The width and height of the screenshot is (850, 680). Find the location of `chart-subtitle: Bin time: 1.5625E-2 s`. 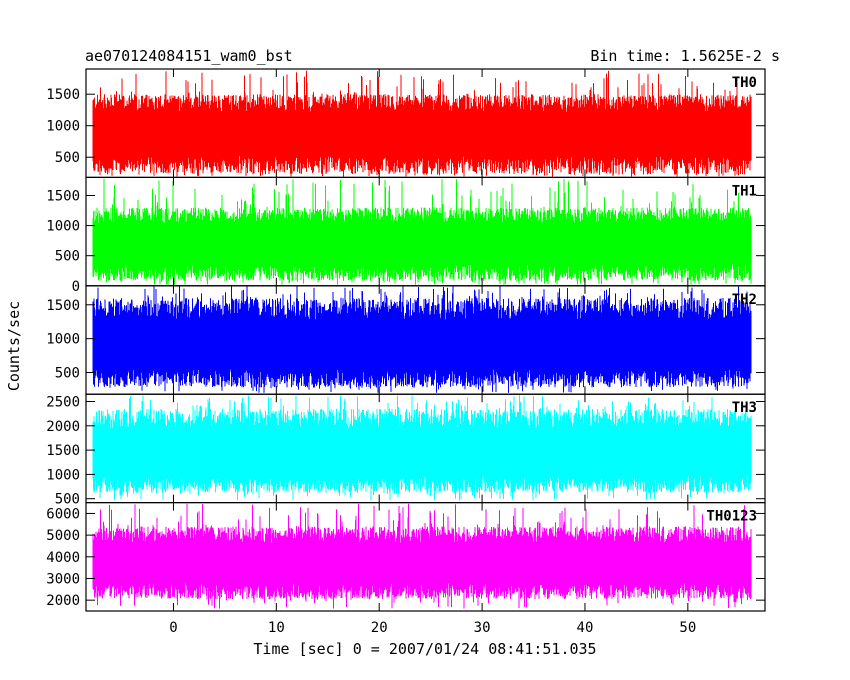

chart-subtitle: Bin time: 1.5625E-2 s is located at coordinates (685, 56).